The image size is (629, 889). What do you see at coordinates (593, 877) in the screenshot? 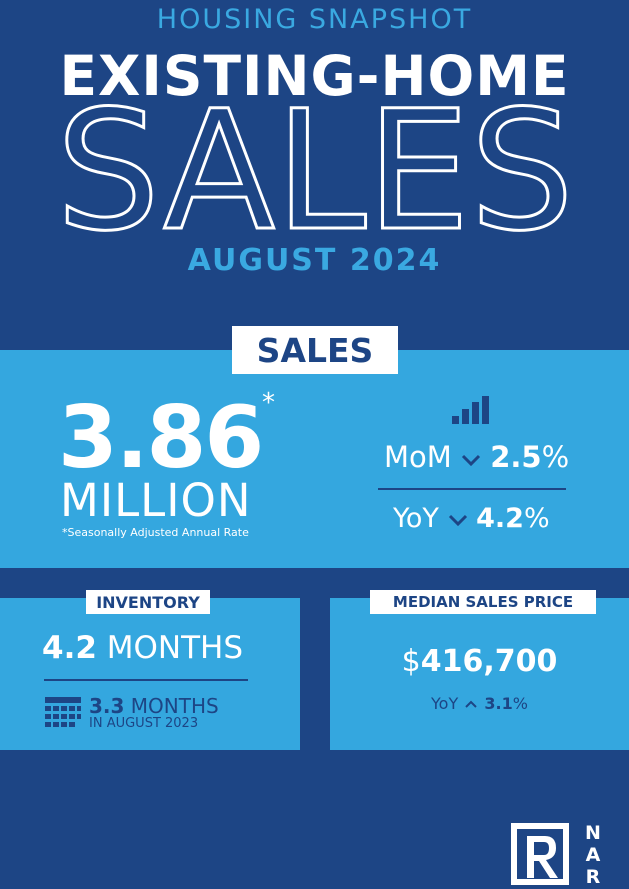
I see `logo-letter: R` at bounding box center [593, 877].